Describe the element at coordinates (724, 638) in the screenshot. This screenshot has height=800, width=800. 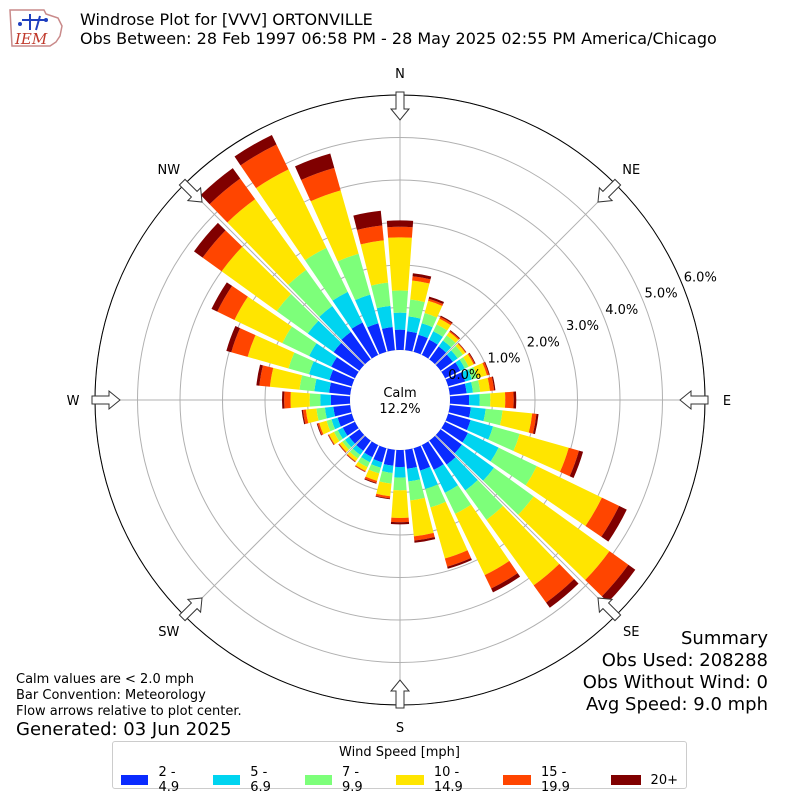
I see `summary-title: Summary` at that location.